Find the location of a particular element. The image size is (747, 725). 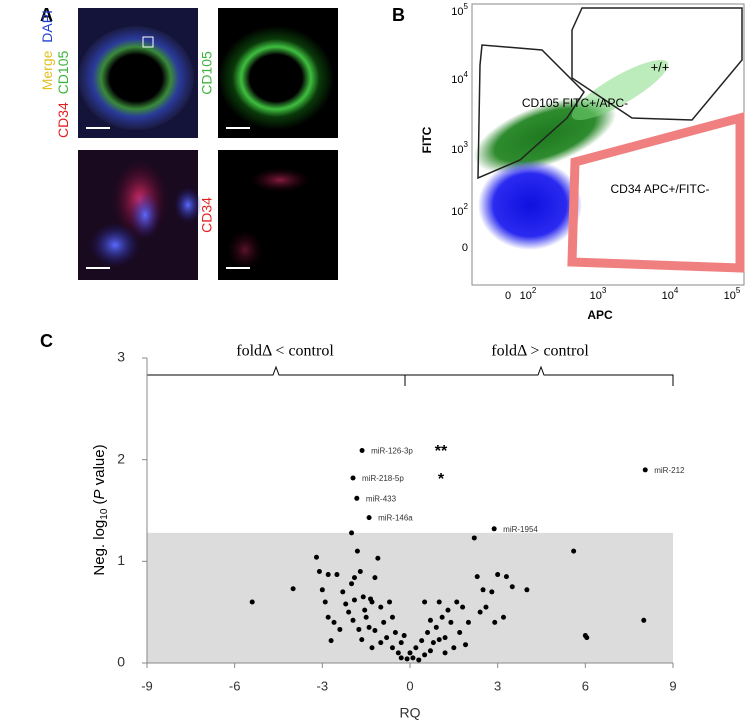

stain-label: CD34 CD105 is located at coordinates (63, 94).